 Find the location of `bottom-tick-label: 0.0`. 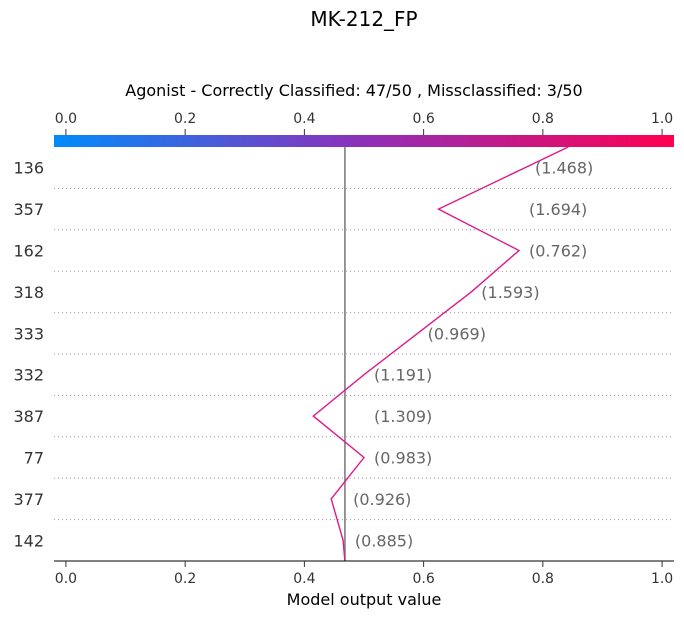

bottom-tick-label: 0.0 is located at coordinates (66, 579).